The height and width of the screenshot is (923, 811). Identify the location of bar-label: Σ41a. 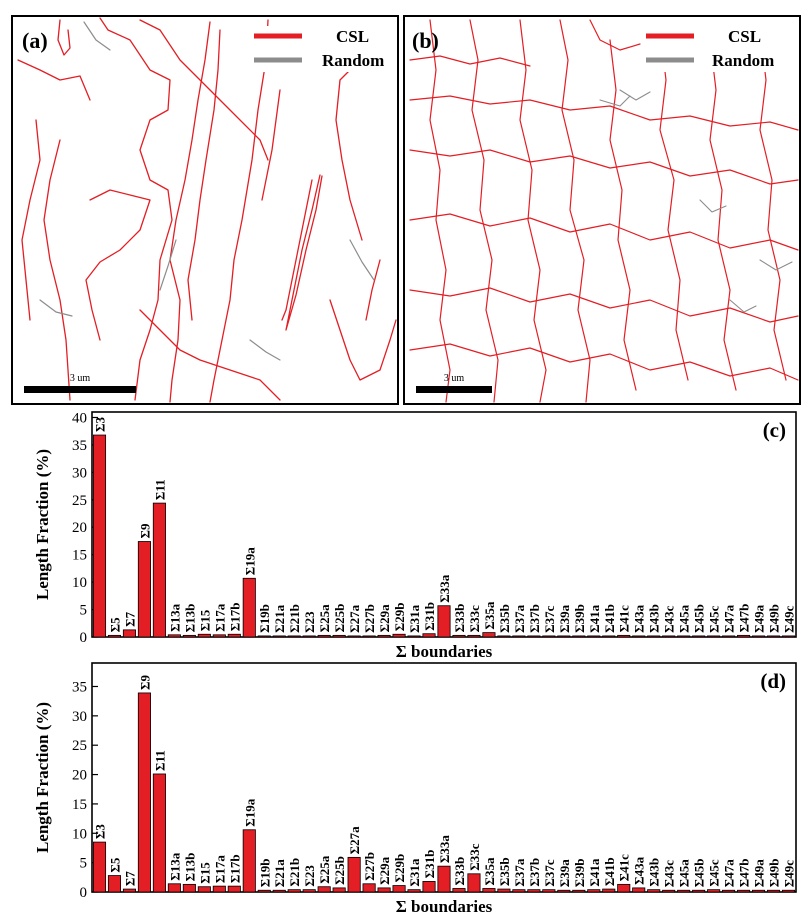
(594, 872).